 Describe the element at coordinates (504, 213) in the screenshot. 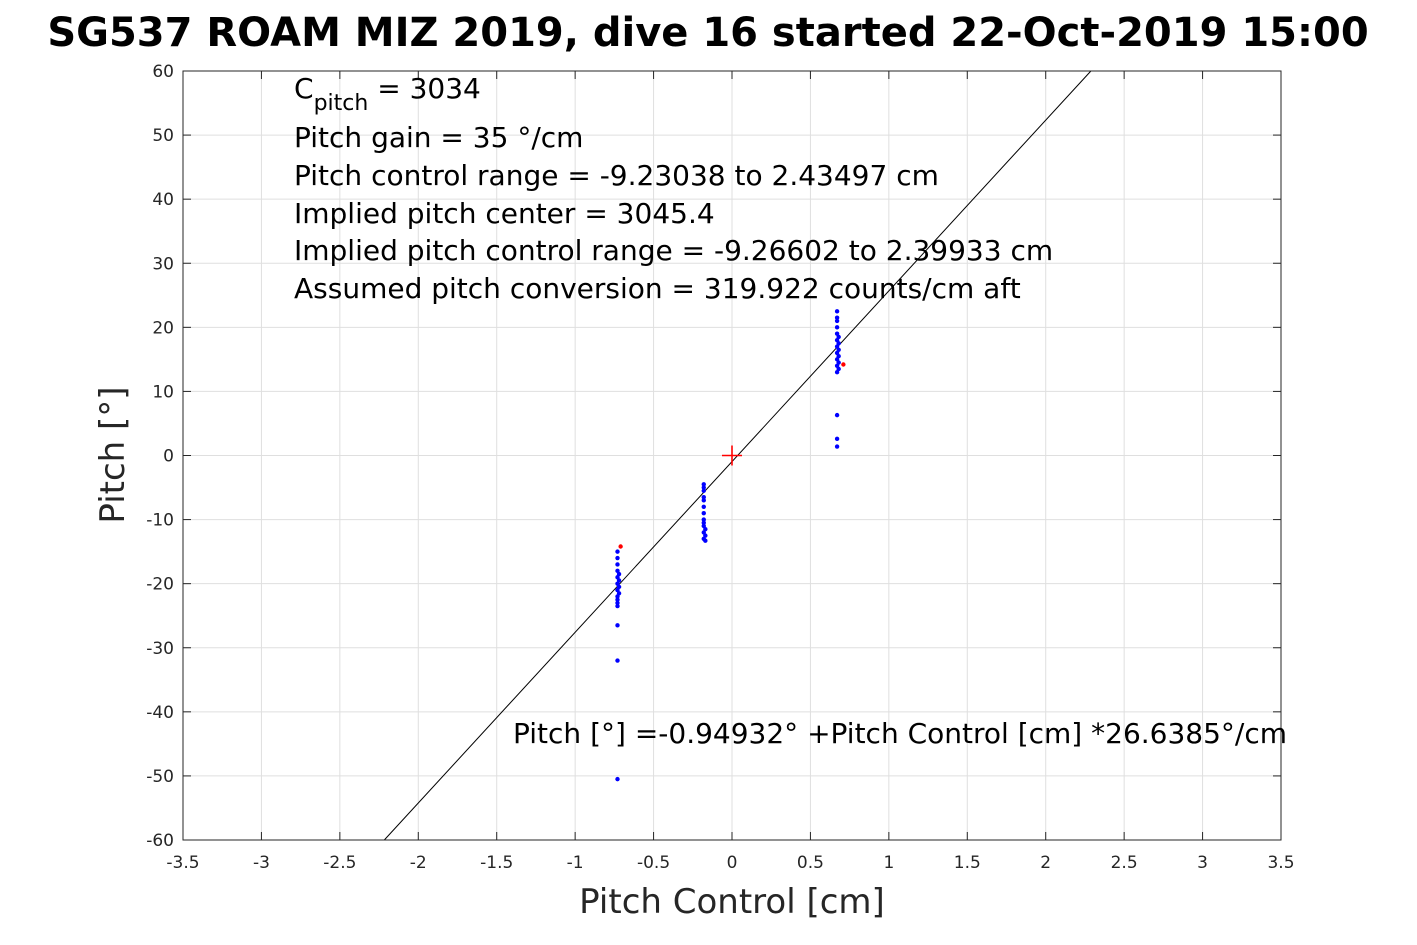

I see `implied-center-annotation: Implied pitch center = 3045.4` at that location.